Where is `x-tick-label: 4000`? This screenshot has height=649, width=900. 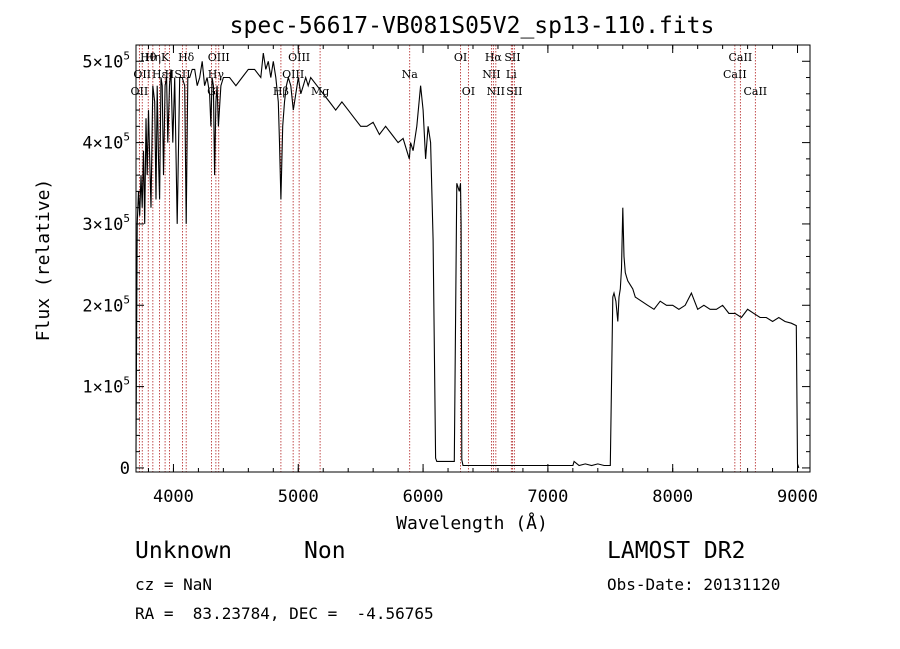 x-tick-label: 4000 is located at coordinates (173, 497).